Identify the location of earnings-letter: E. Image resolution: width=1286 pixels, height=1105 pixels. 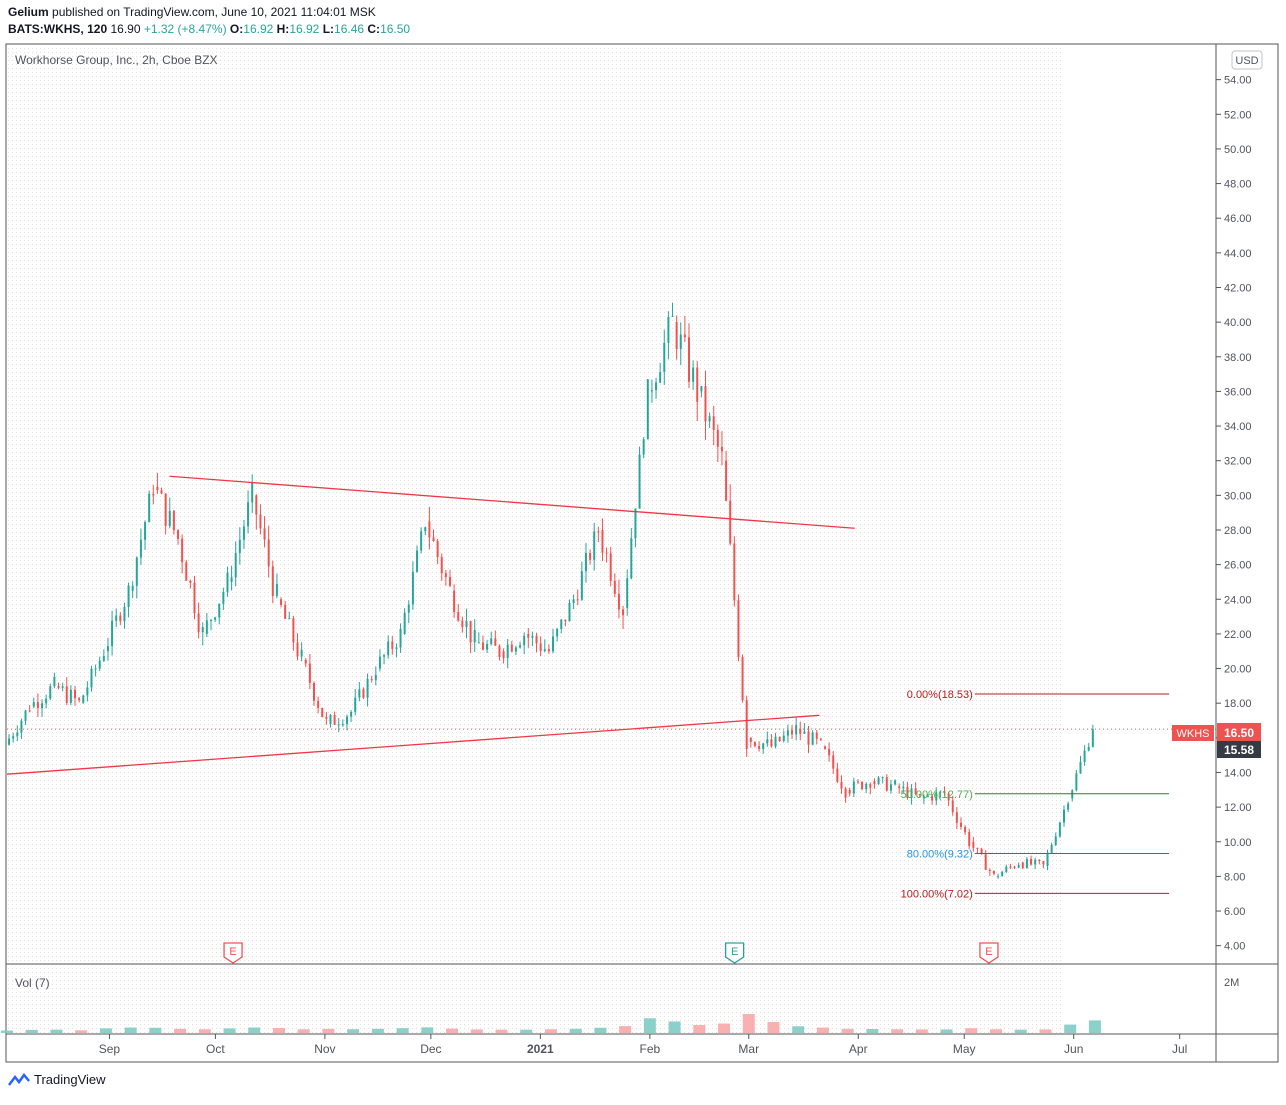
(988, 952).